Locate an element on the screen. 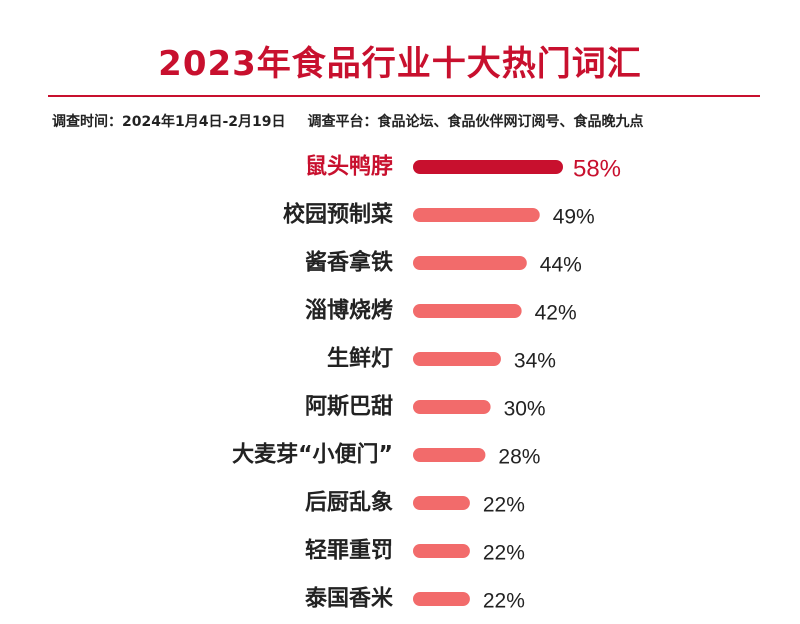 This screenshot has width=800, height=624. category-label: 后厨乱象 is located at coordinates (349, 503).